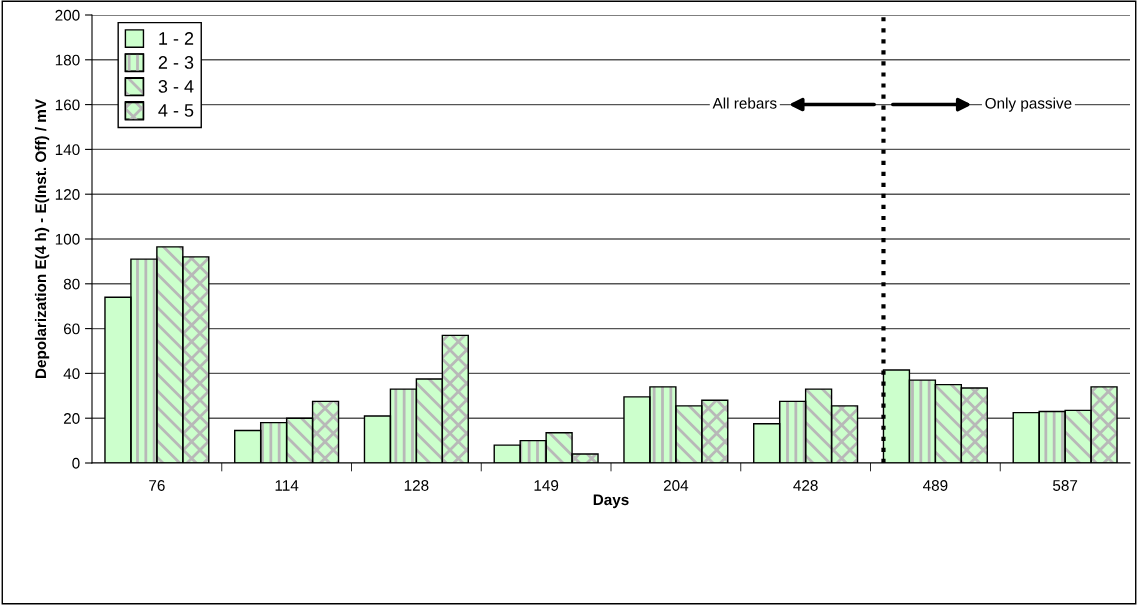  I want to click on x-tick-label: 489, so click(935, 485).